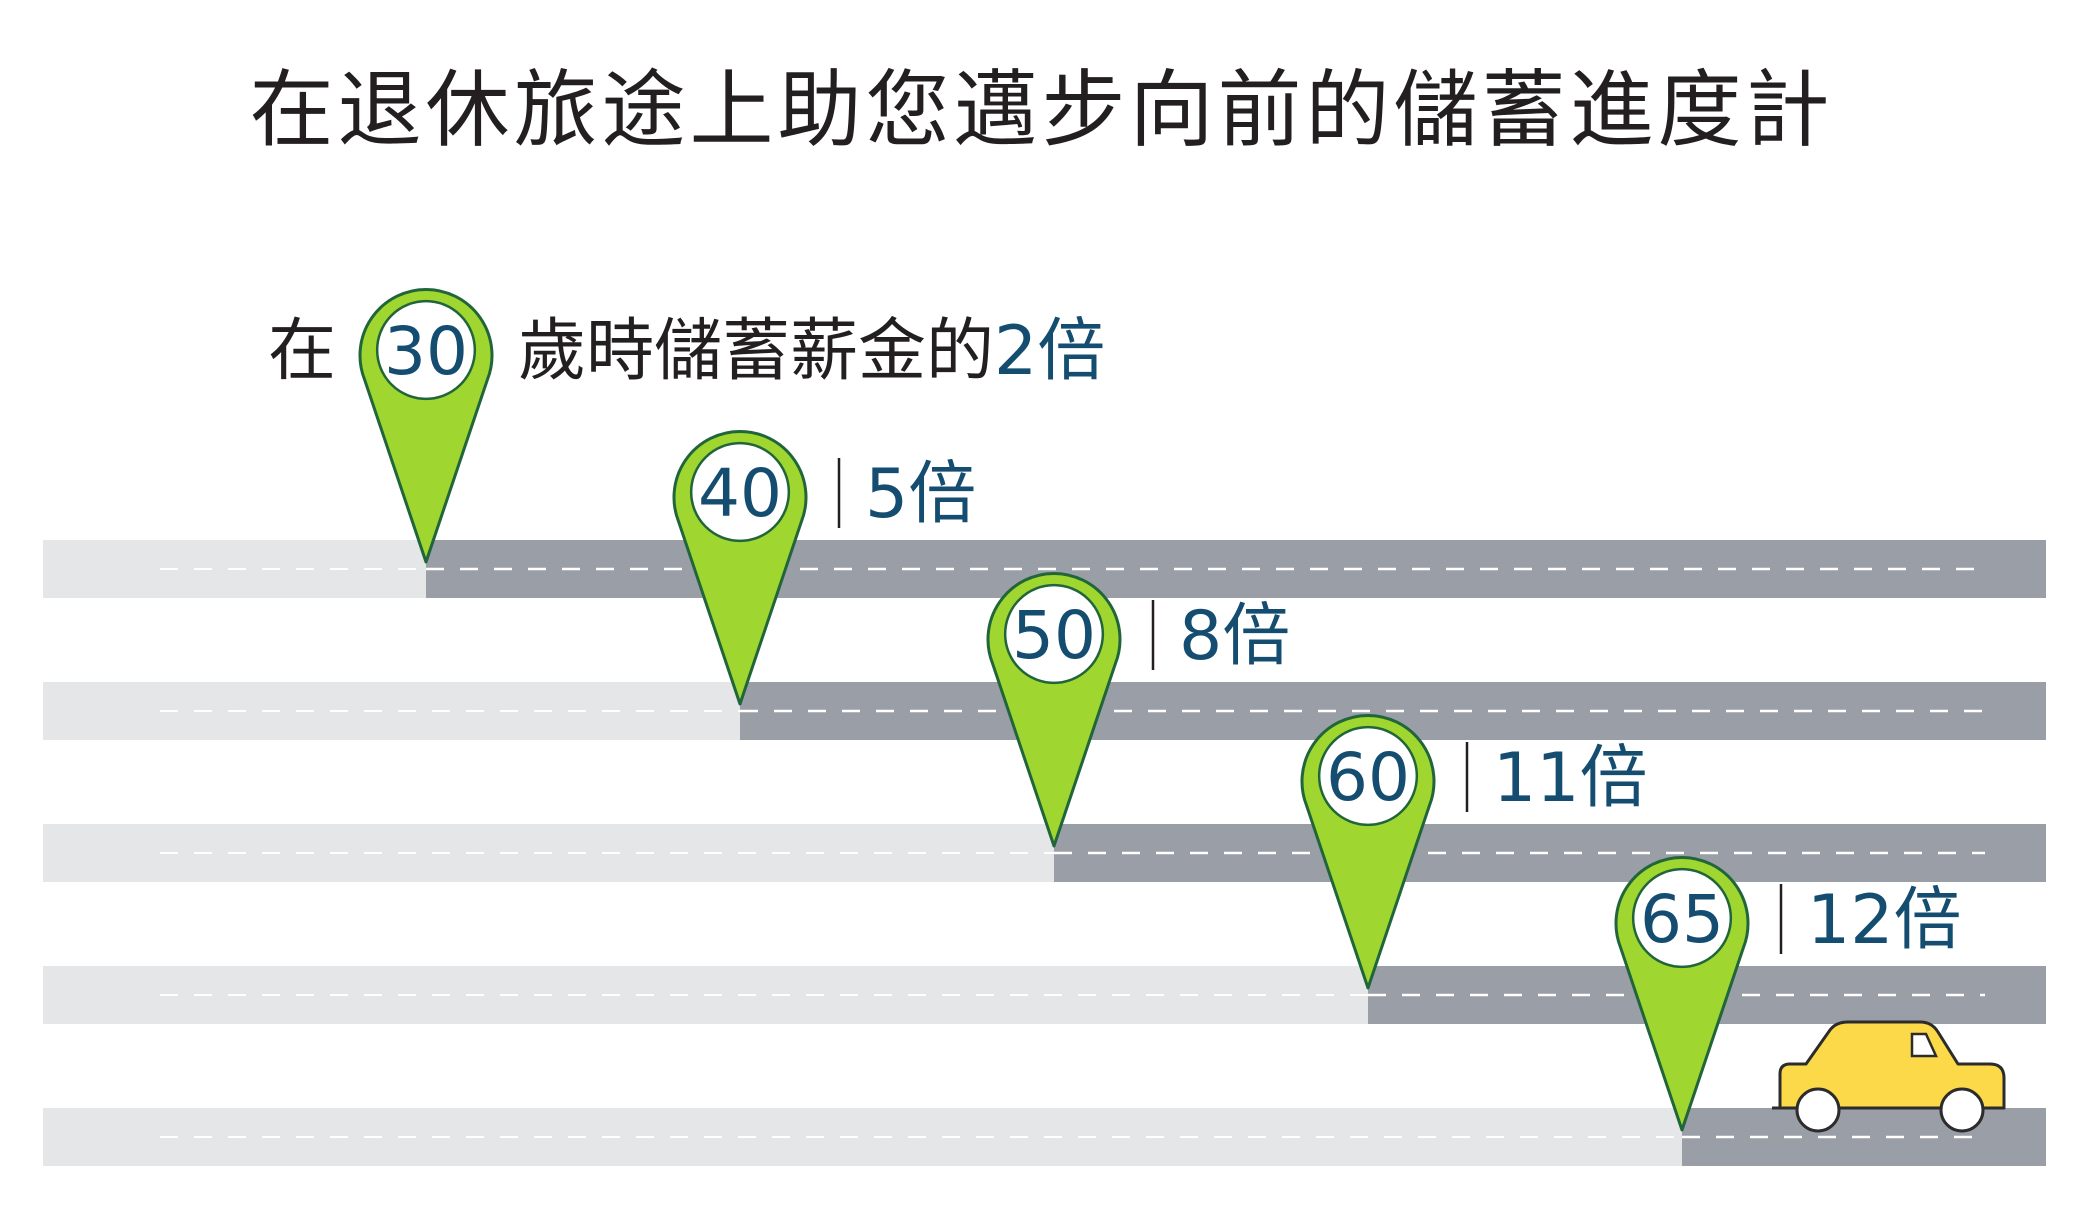 This screenshot has width=2083, height=1211. Describe the element at coordinates (1884, 920) in the screenshot. I see `milestone-multiple-4: 12倍` at that location.